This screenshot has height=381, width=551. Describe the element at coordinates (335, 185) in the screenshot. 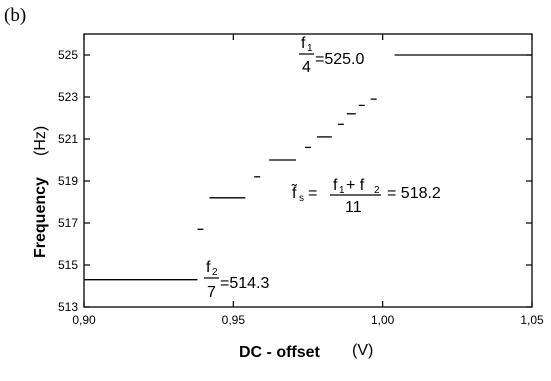

I see `annotation-fs-numerator-a: f` at that location.